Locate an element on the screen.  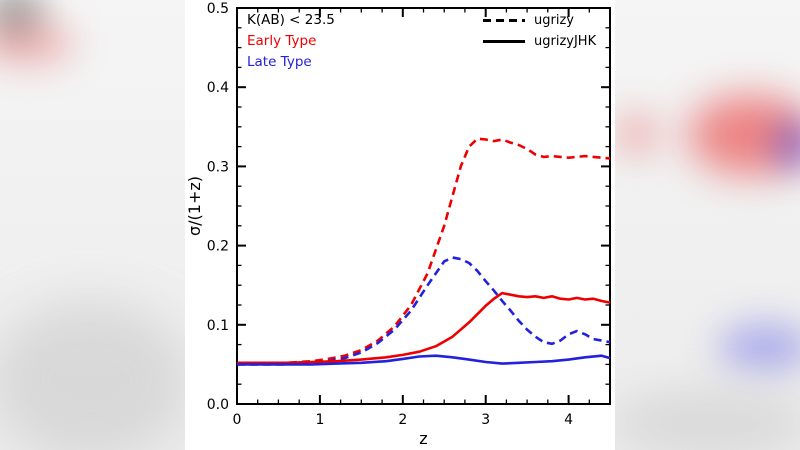
series-early-type-ugrizyJHK is located at coordinates (424, 328).